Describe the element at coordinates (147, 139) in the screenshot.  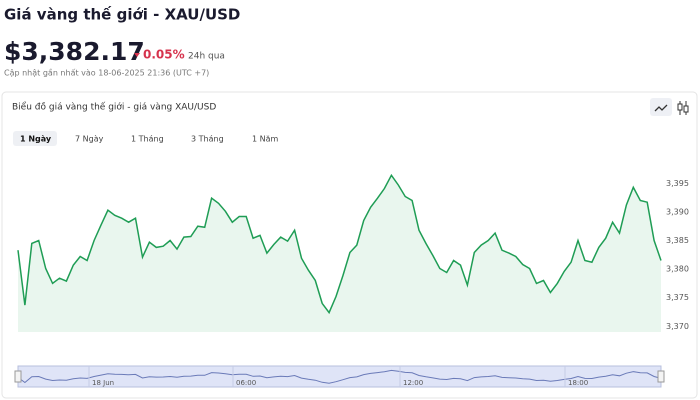
I see `range-tab: 1 Tháng` at that location.